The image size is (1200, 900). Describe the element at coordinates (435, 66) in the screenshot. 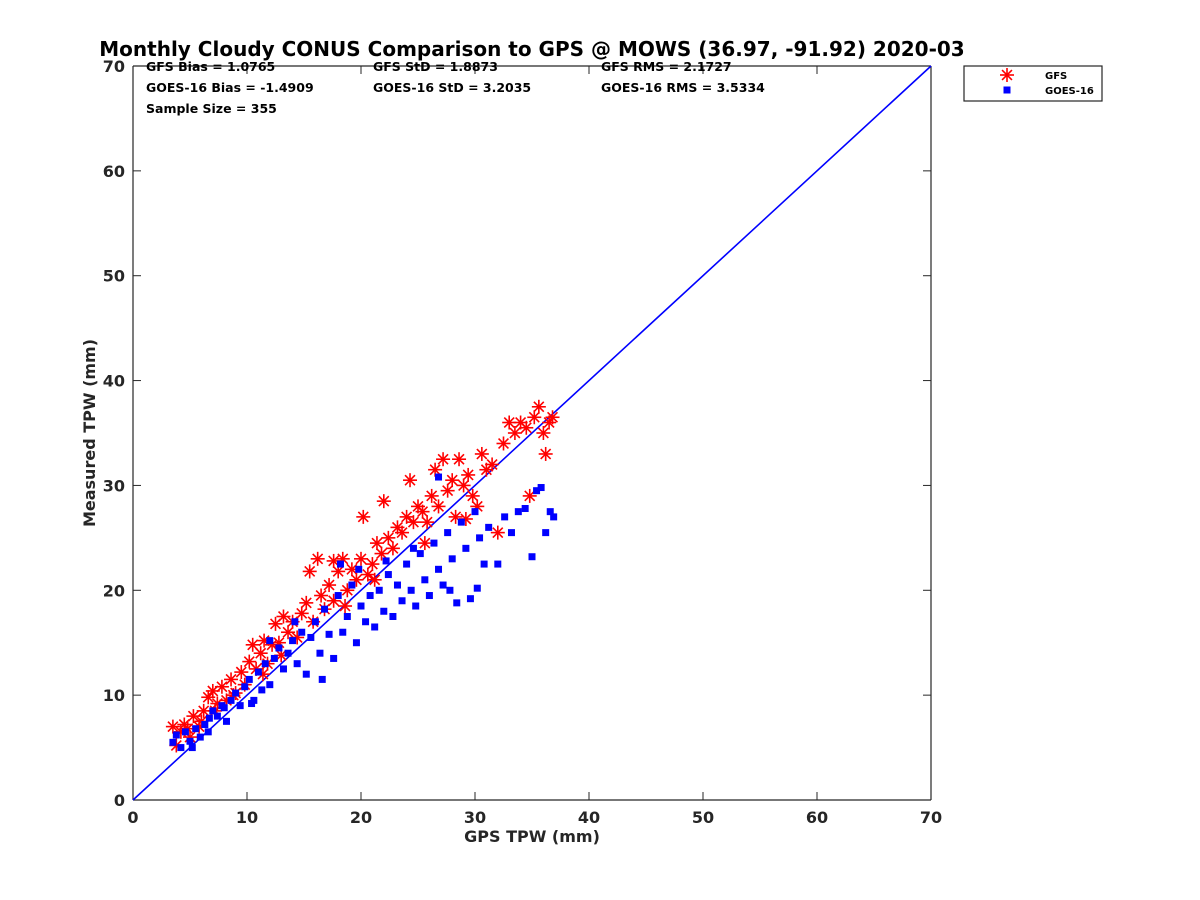

I see `stat-text: GFS StD = 1.8873` at that location.